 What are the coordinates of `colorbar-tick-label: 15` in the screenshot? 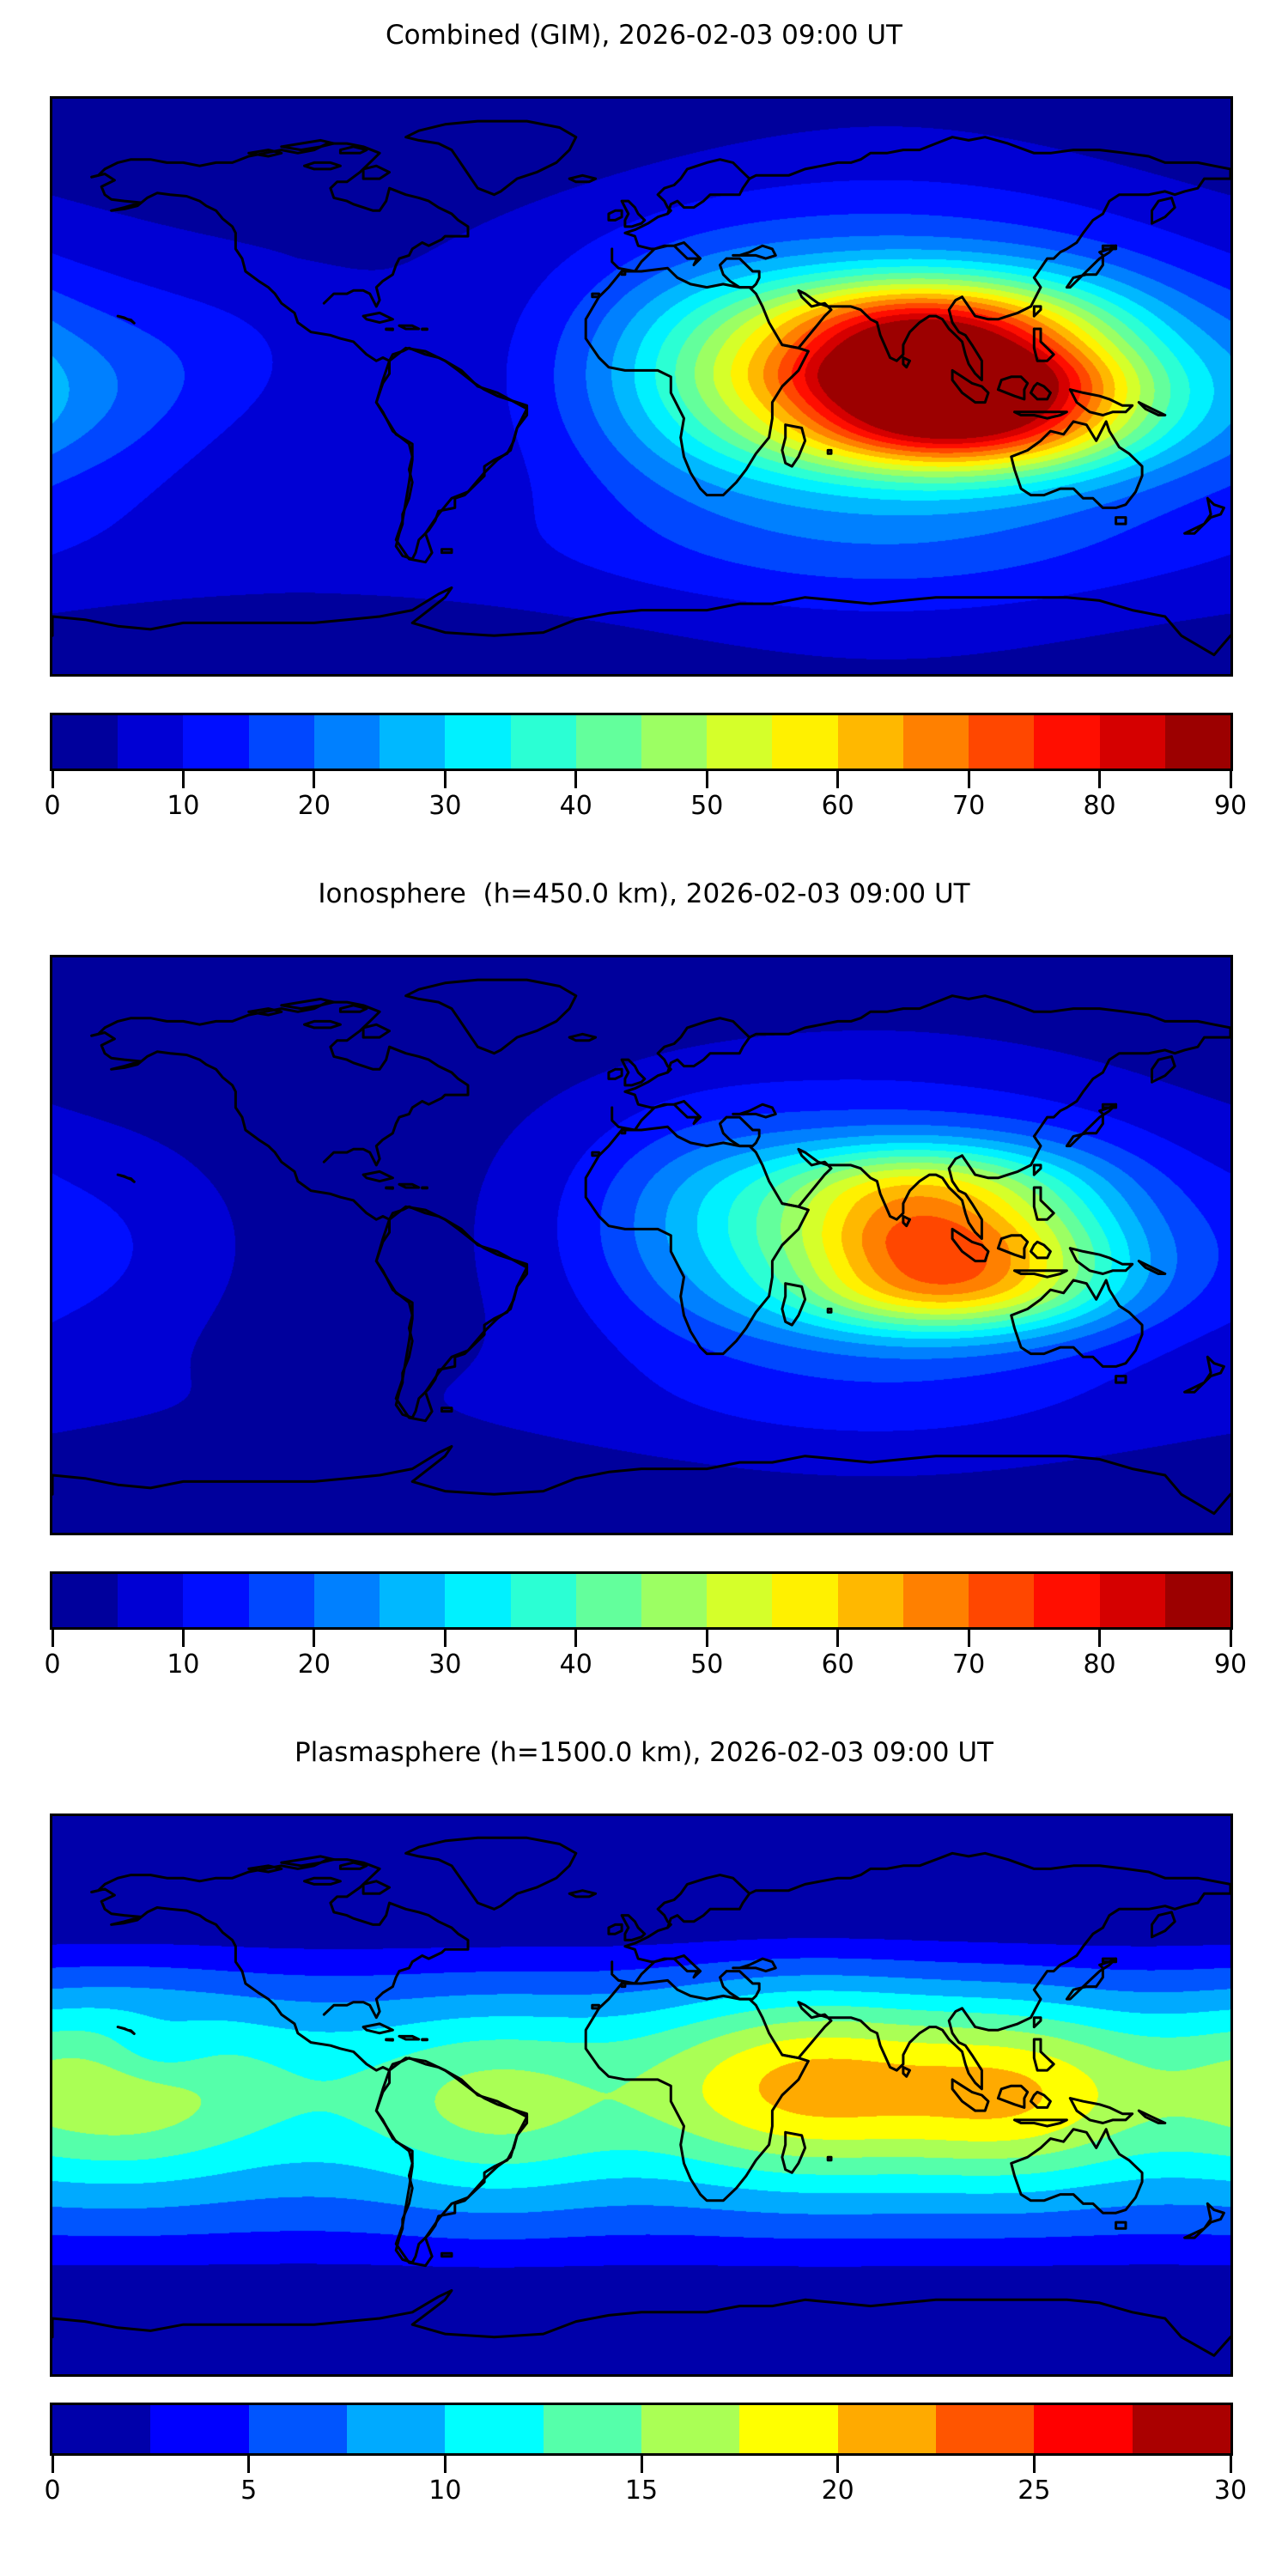 It's located at (641, 2491).